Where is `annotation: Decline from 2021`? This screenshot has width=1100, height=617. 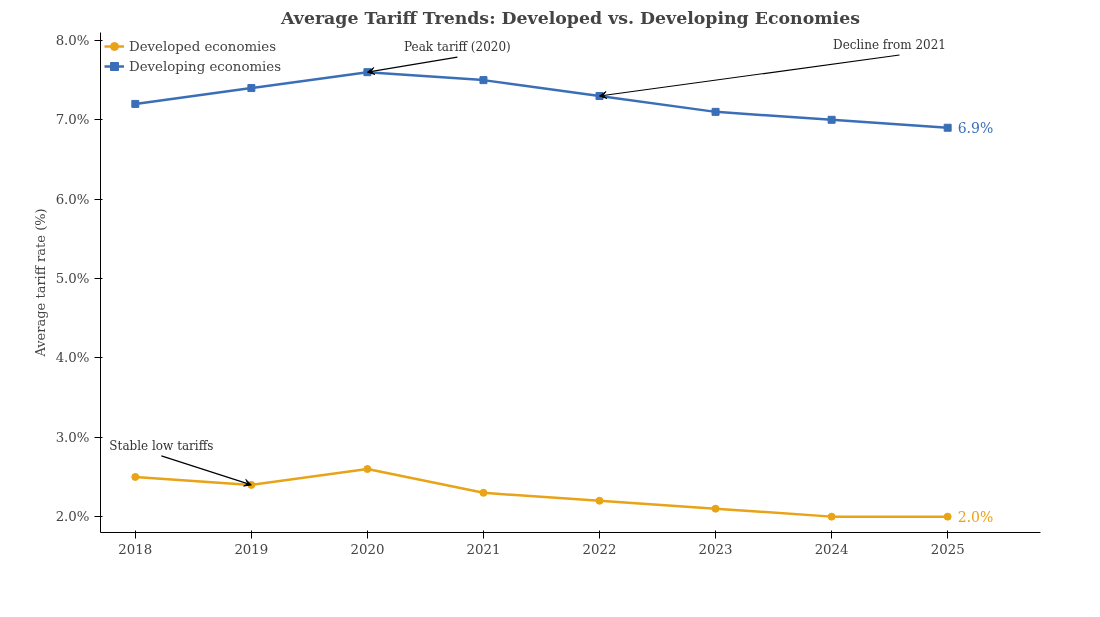
annotation: Decline from 2021 is located at coordinates (889, 44).